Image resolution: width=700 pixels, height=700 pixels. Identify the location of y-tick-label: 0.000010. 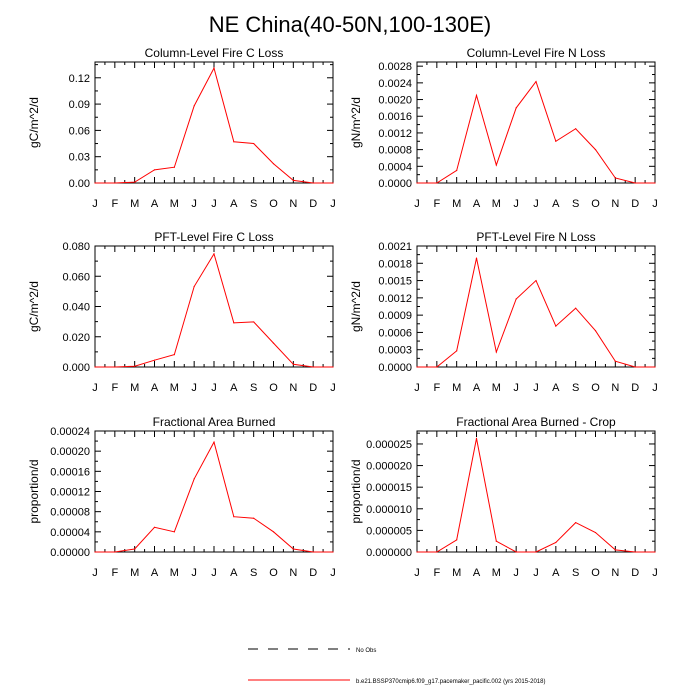
(389, 510).